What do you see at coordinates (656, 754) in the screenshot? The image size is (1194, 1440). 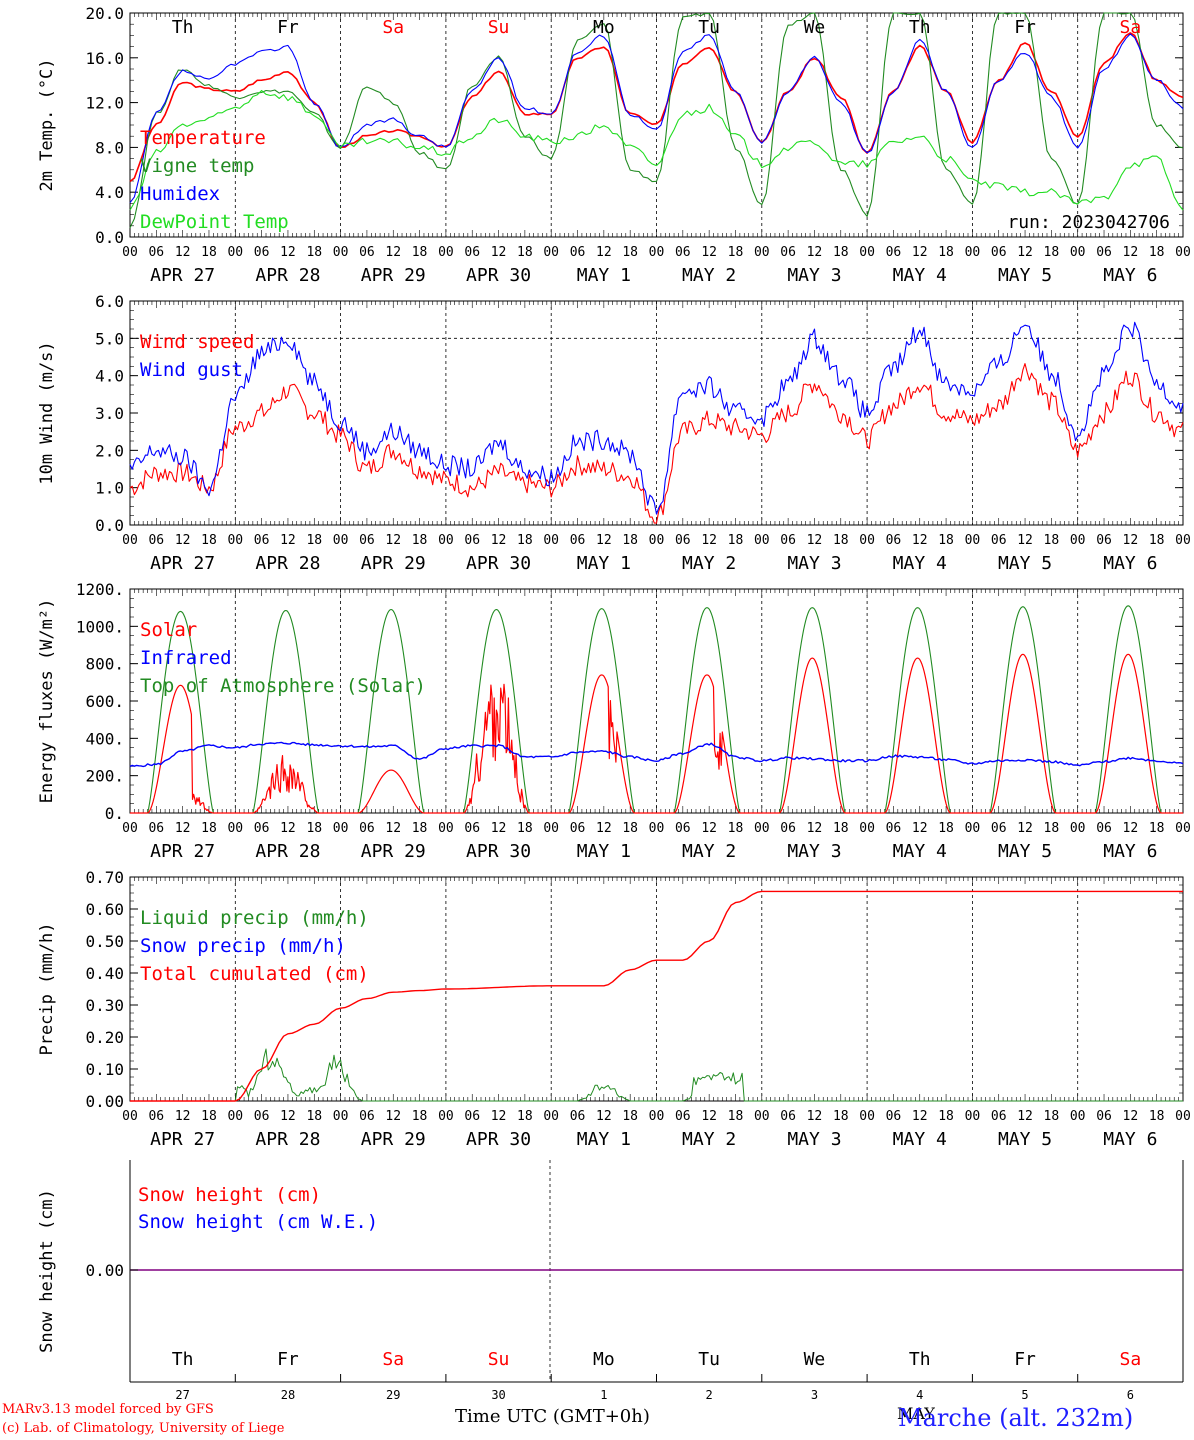 I see `infrared-line` at bounding box center [656, 754].